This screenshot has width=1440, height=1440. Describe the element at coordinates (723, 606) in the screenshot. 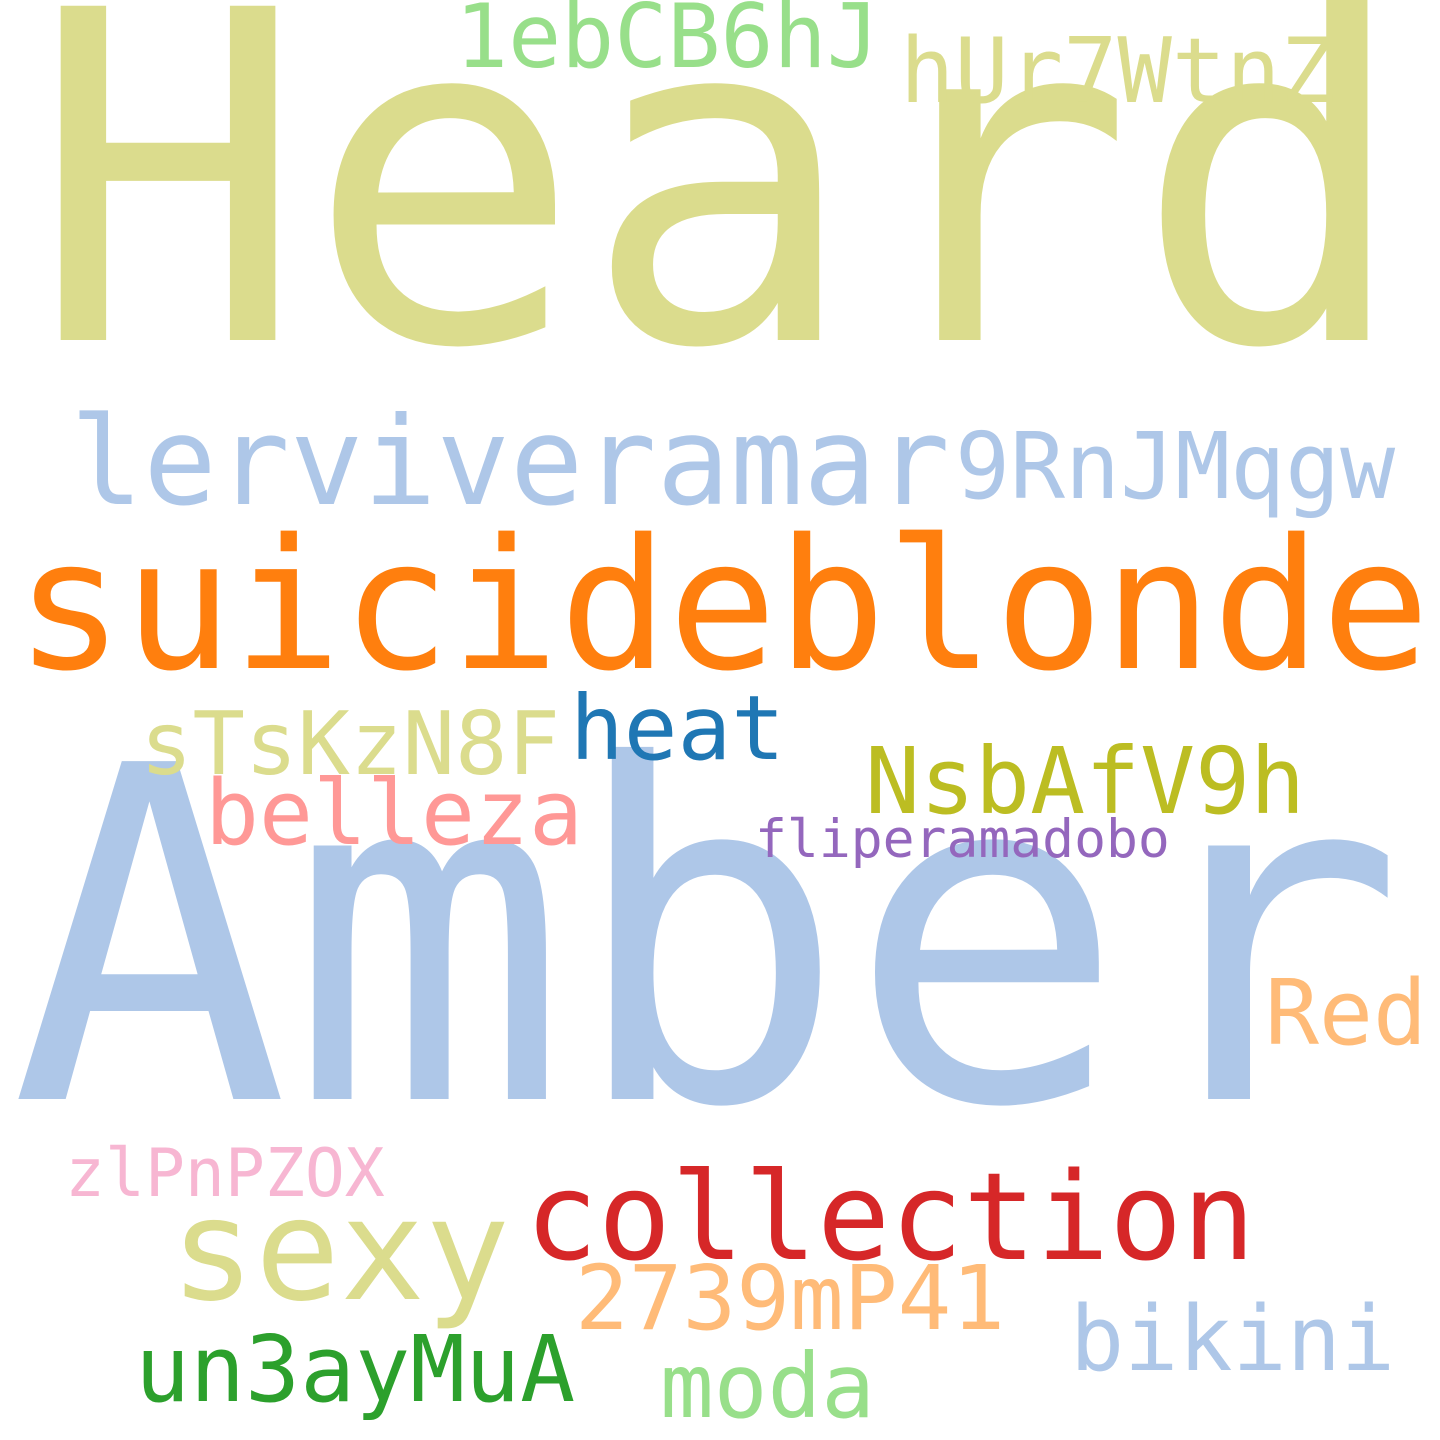

I see `word-suicideblonde: suicideblonde` at that location.